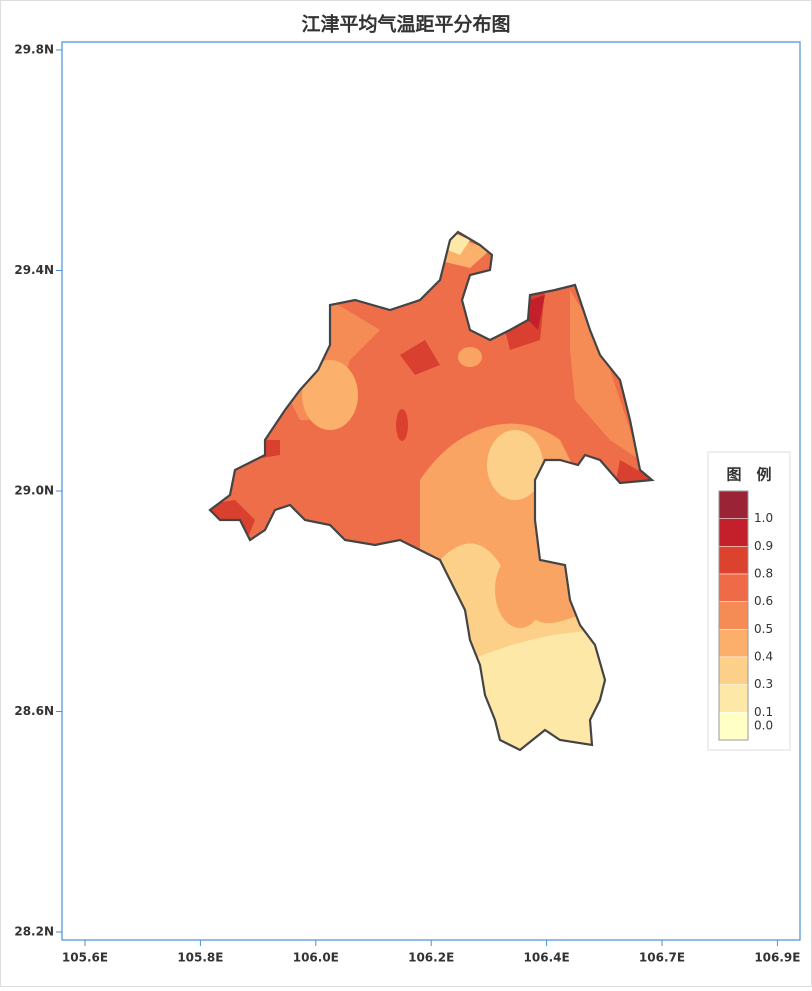 Image resolution: width=812 pixels, height=991 pixels. I want to click on legend-label: 0.4, so click(763, 657).